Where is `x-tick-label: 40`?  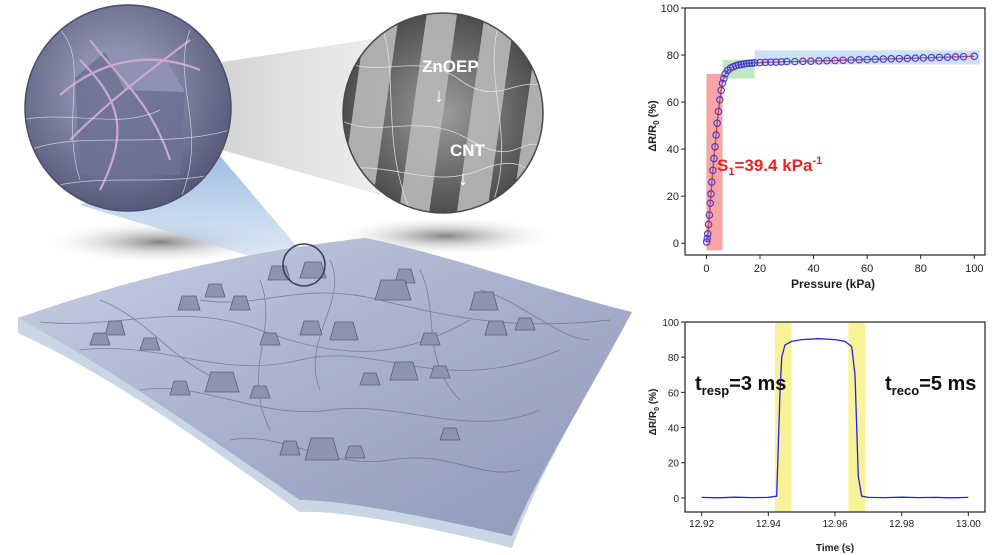
x-tick-label: 40 is located at coordinates (813, 269).